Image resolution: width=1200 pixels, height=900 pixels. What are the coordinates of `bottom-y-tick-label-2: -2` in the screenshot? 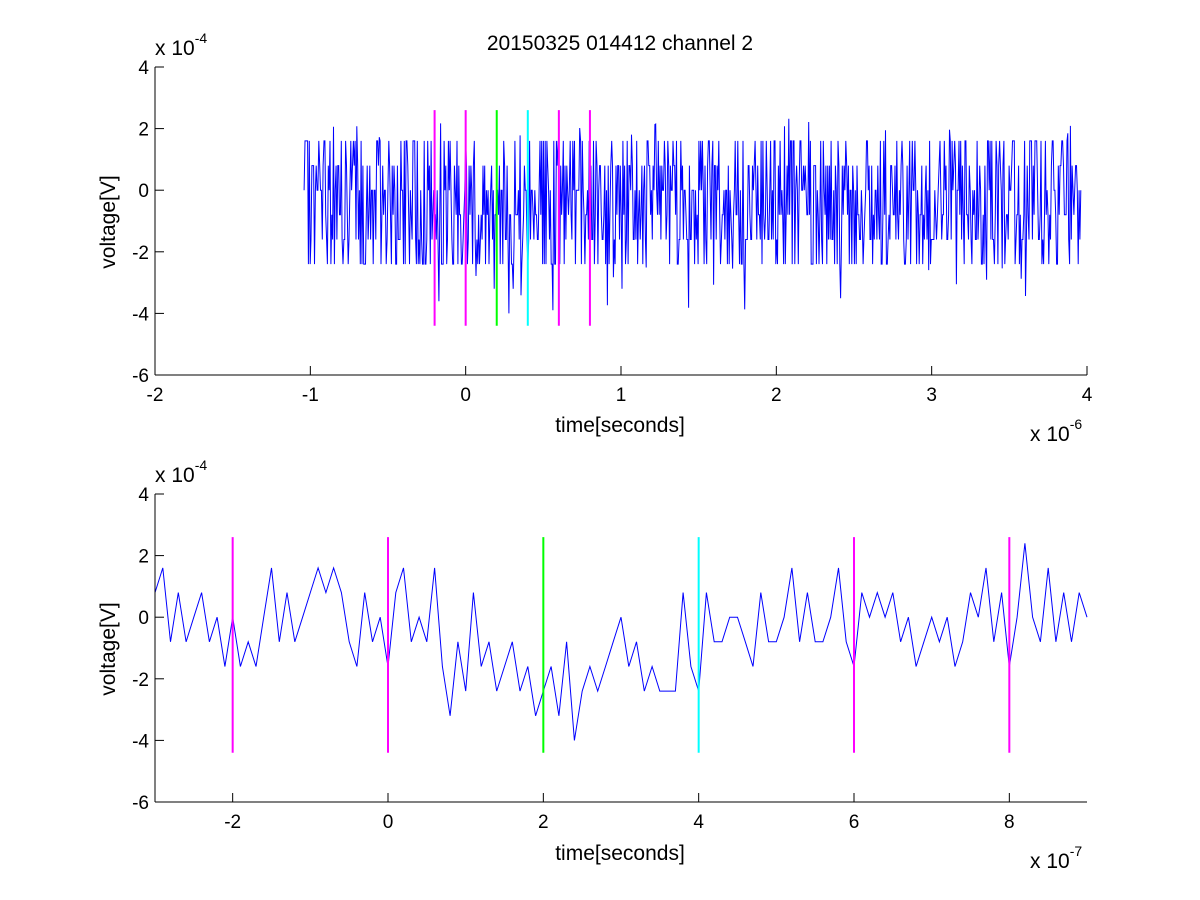 It's located at (140, 680).